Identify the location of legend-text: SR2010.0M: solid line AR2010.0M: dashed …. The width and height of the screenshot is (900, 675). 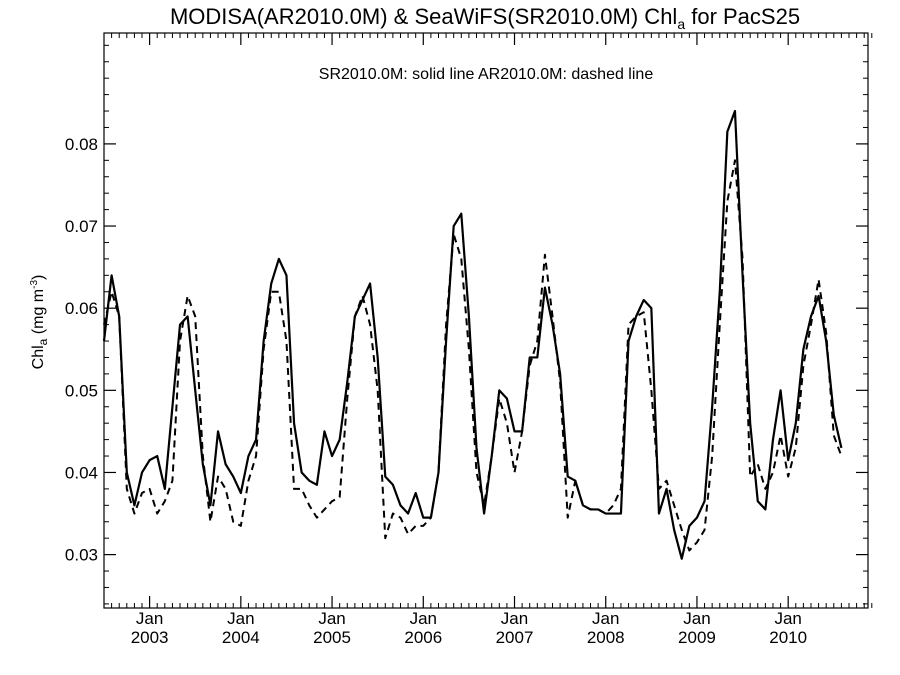
(486, 74).